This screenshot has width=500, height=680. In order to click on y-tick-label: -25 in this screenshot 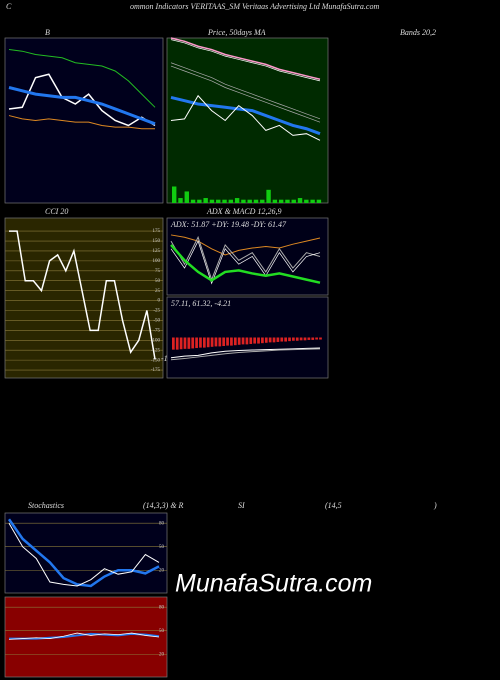, I will do `click(156, 311)`.